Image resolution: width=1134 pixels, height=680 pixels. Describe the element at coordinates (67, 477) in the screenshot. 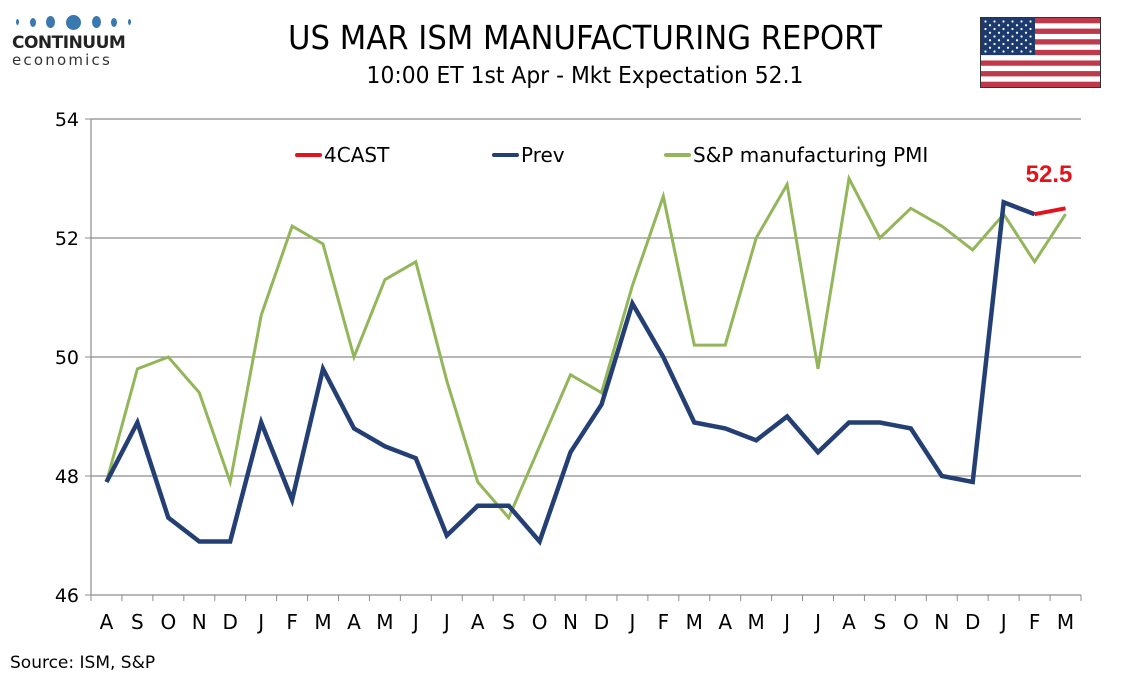

I see `y-tick-label: 48` at that location.